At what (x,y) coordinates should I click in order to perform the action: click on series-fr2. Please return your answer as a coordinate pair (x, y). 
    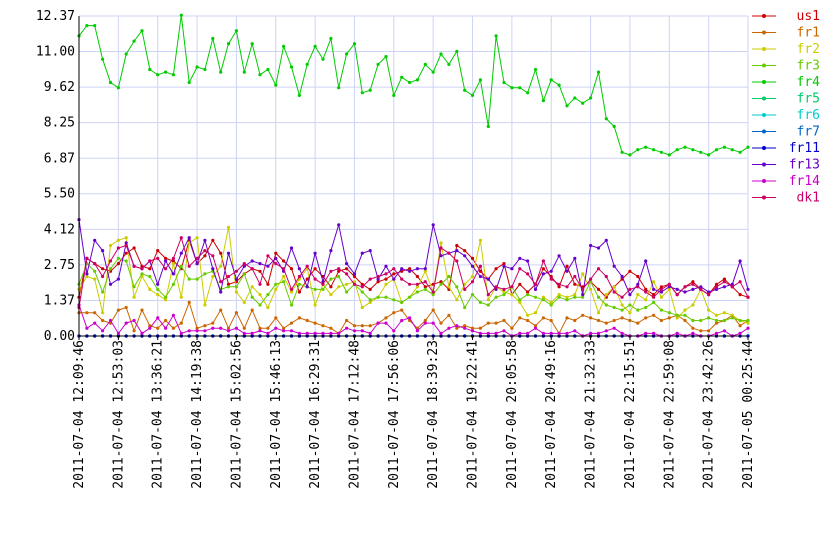
    Looking at the image, I should click on (413, 275).